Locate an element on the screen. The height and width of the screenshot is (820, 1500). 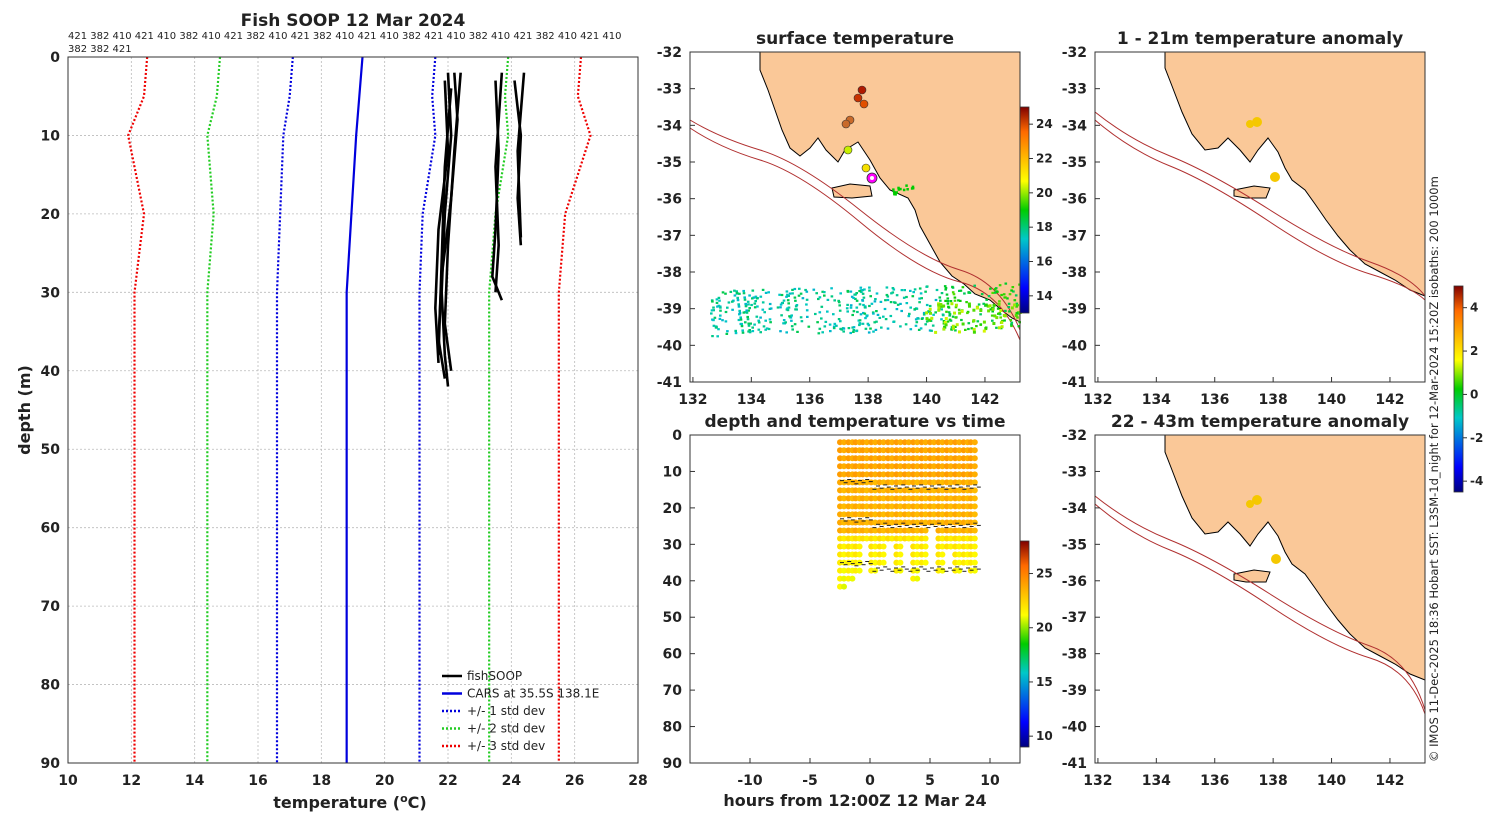
profile-fishsoop-line is located at coordinates (521, 155).